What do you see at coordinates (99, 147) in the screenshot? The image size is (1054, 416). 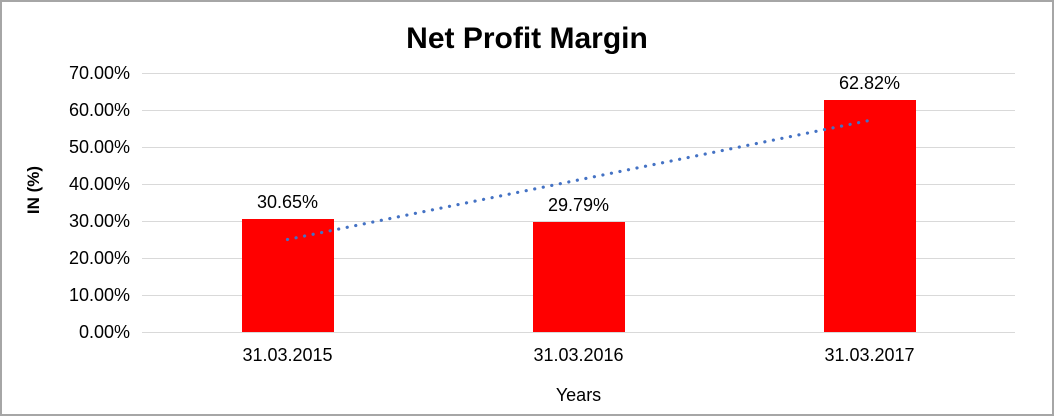 I see `y-axis-tick-label: 50.00%` at bounding box center [99, 147].